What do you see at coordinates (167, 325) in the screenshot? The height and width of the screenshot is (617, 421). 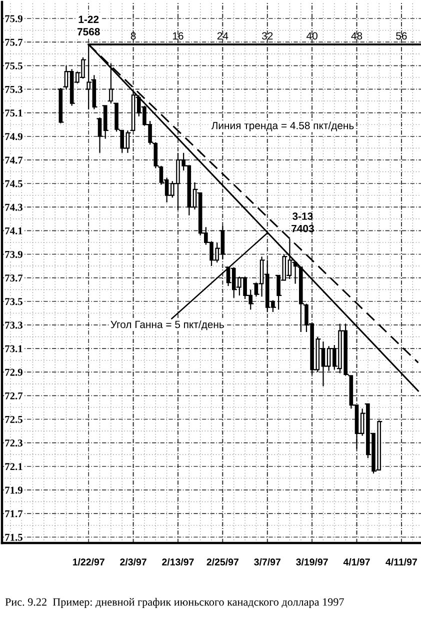 I see `annotation: Угол Ганна = 5 пкт/день` at bounding box center [167, 325].